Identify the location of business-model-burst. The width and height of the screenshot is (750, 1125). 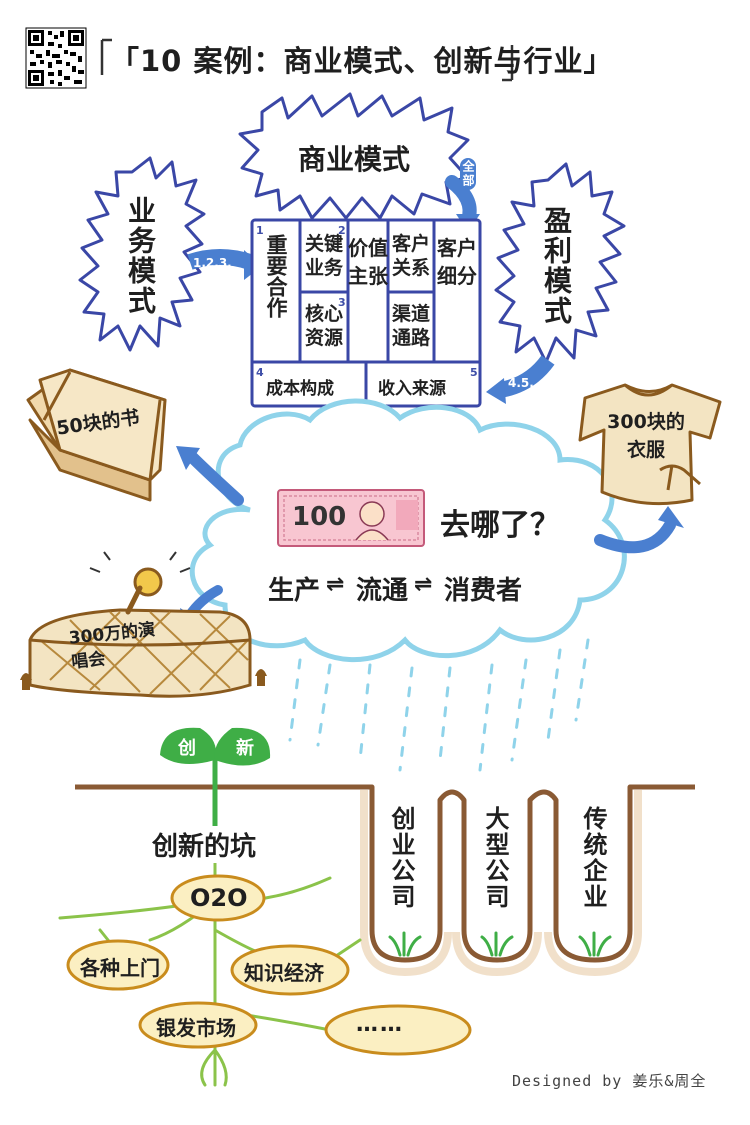
(354, 156).